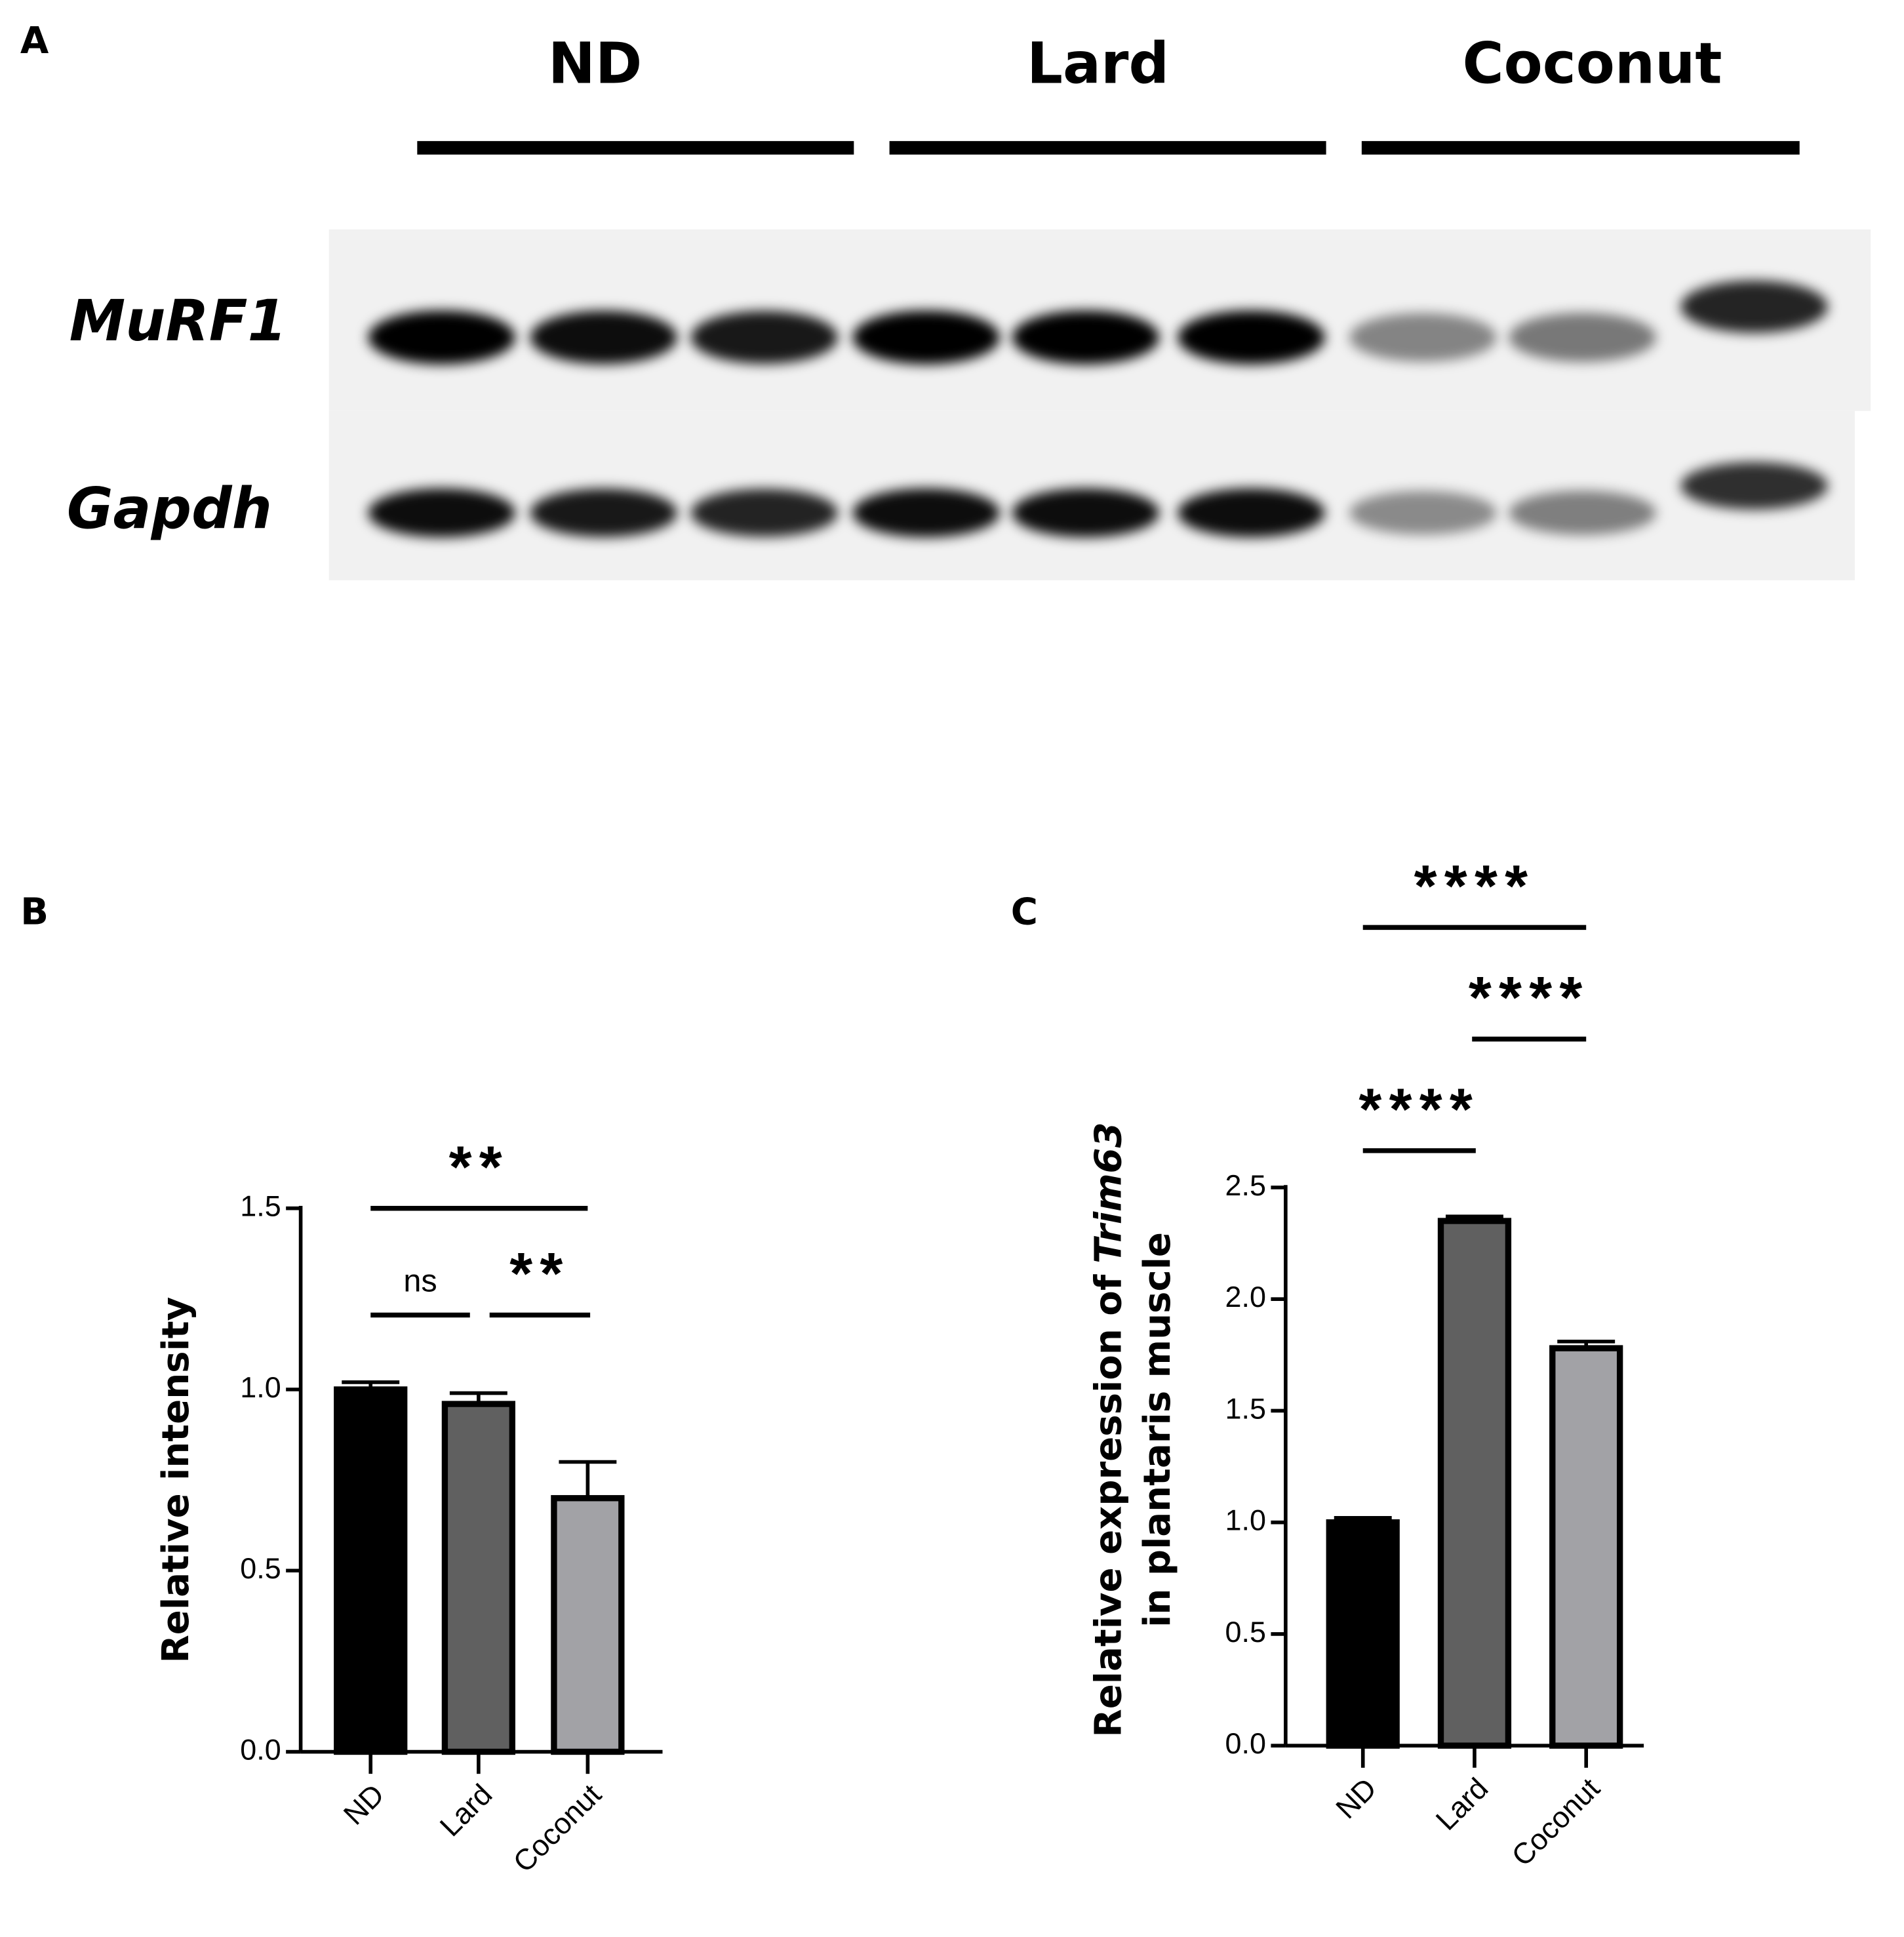  Describe the element at coordinates (420, 1282) in the screenshot. I see `significance-label: ns` at that location.